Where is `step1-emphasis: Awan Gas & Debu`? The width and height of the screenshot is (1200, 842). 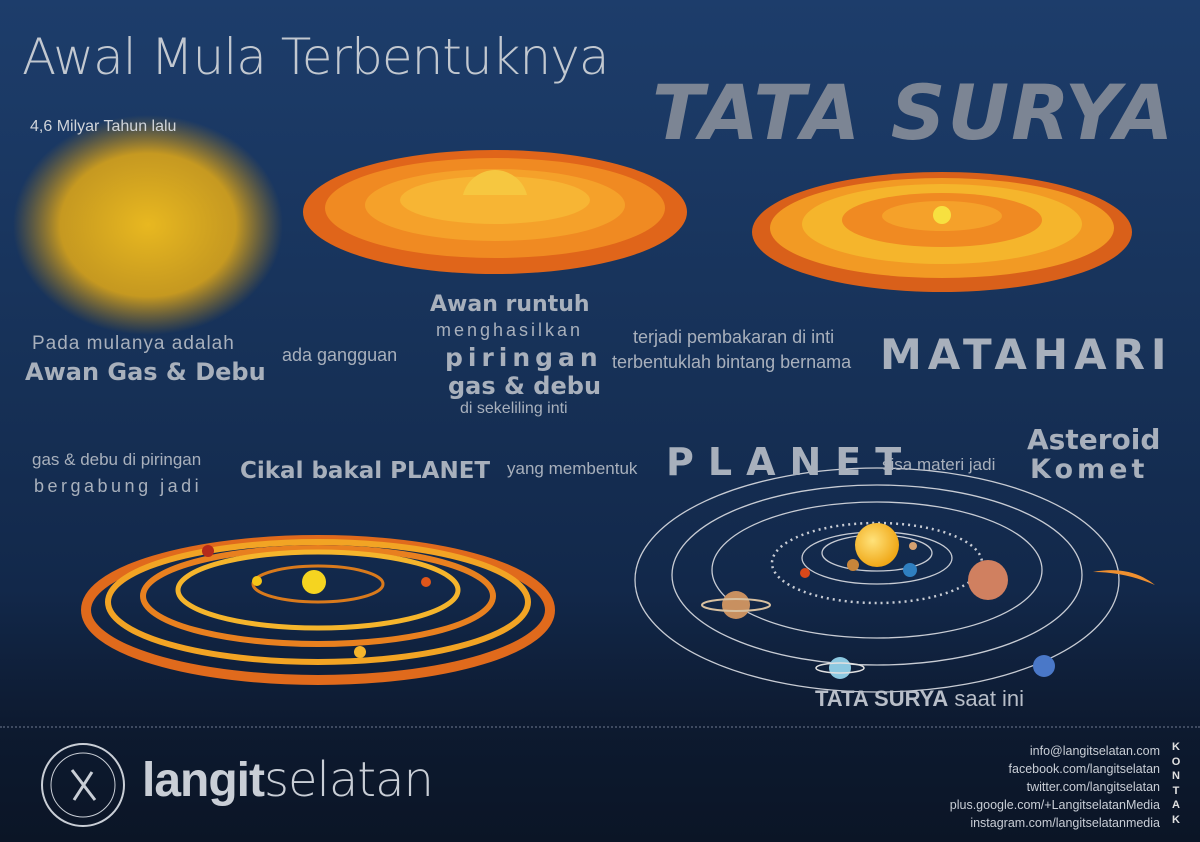 step1-emphasis: Awan Gas & Debu is located at coordinates (145, 372).